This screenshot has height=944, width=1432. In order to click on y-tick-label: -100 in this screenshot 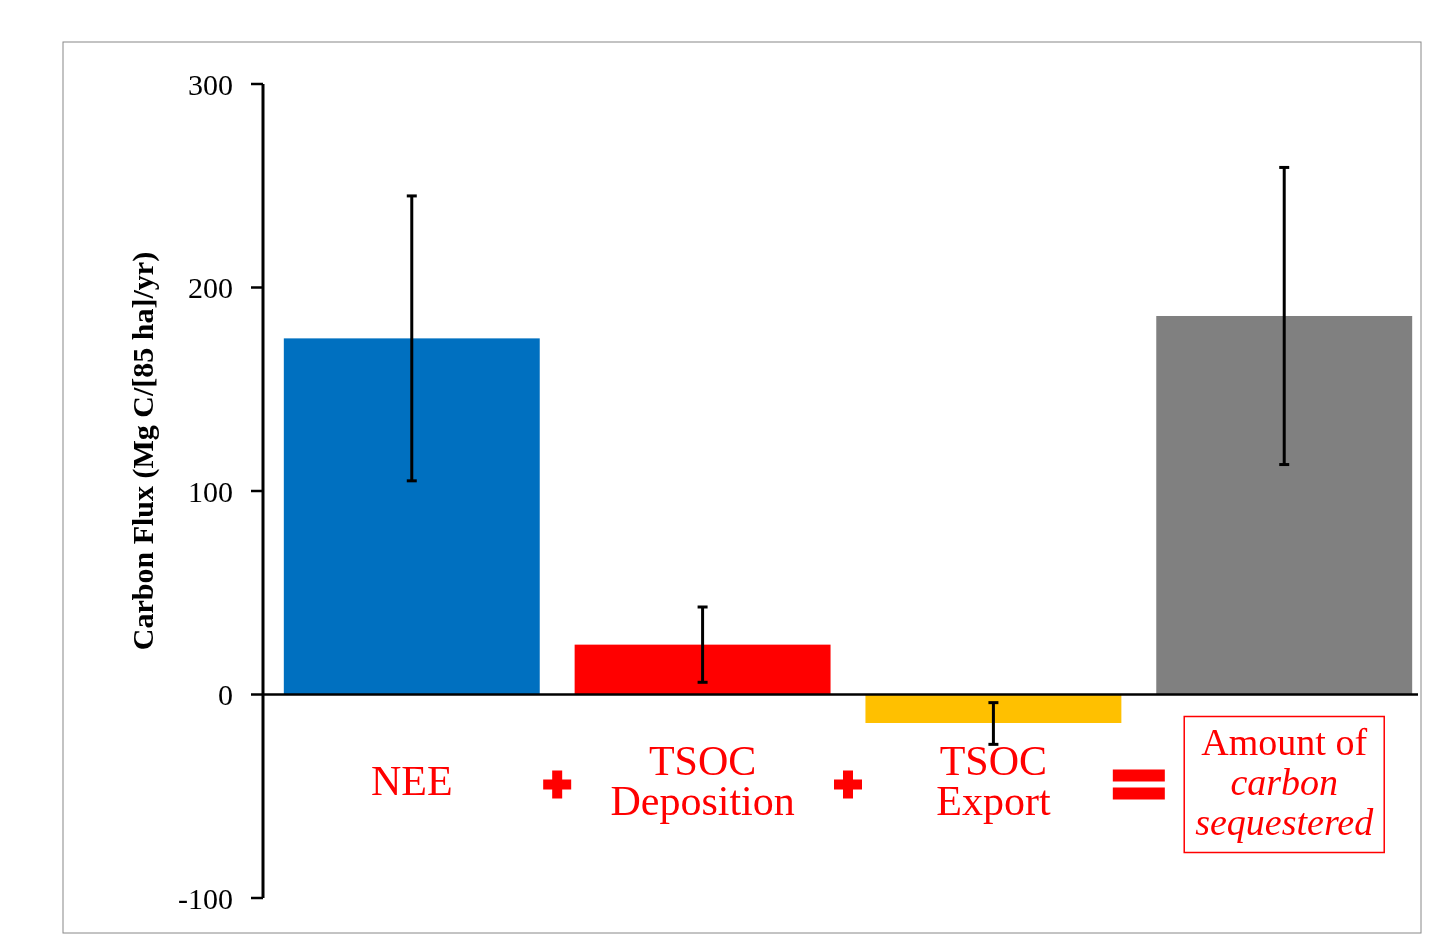, I will do `click(205, 898)`.